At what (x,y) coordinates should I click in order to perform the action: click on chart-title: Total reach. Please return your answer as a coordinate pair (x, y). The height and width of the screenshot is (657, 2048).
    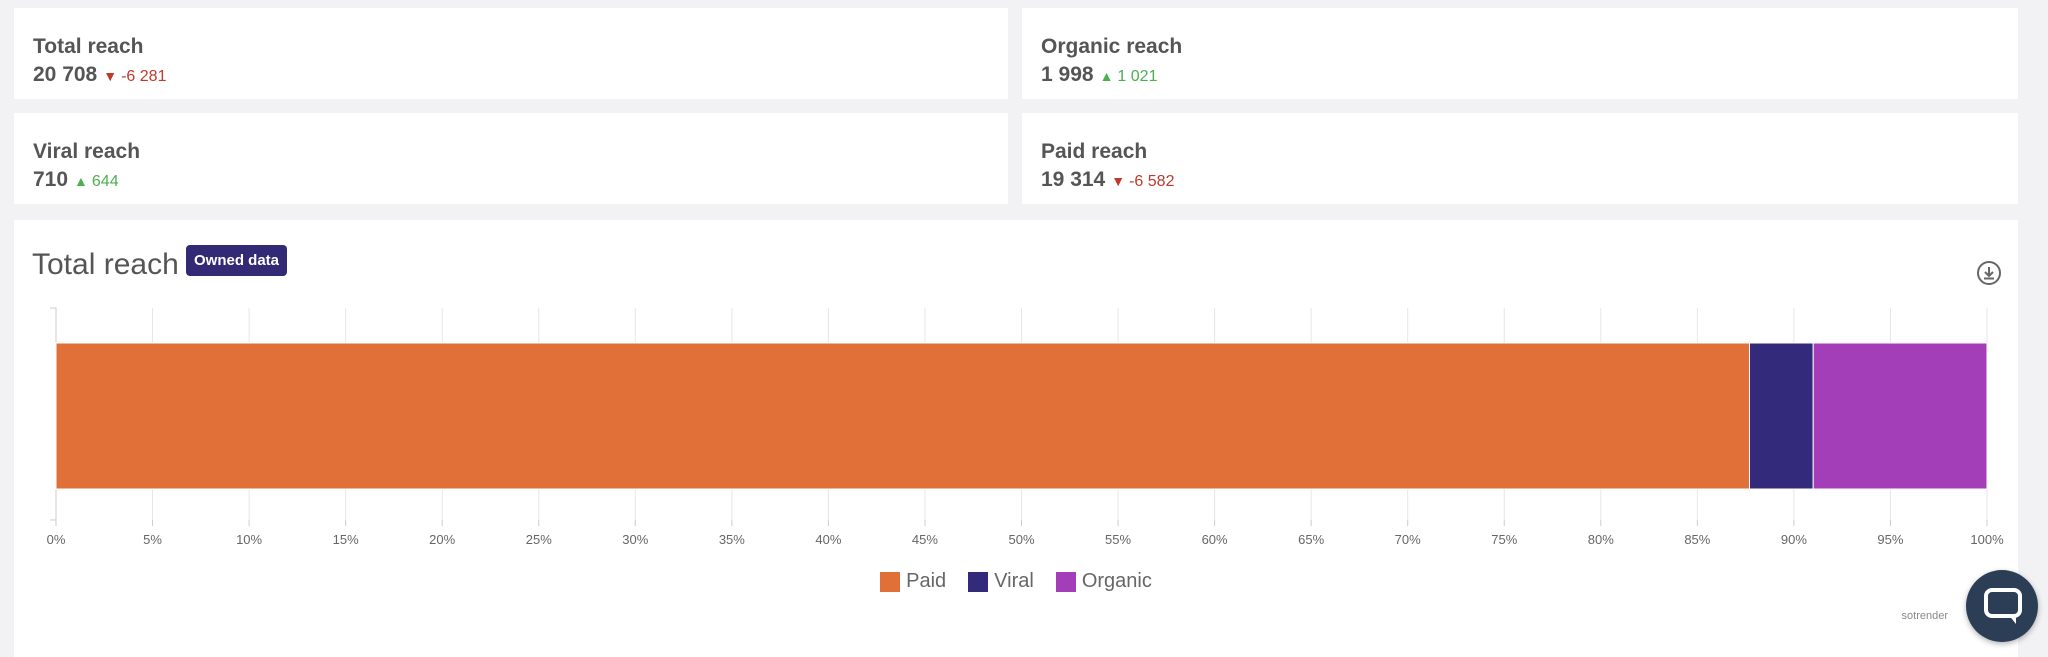
    Looking at the image, I should click on (105, 264).